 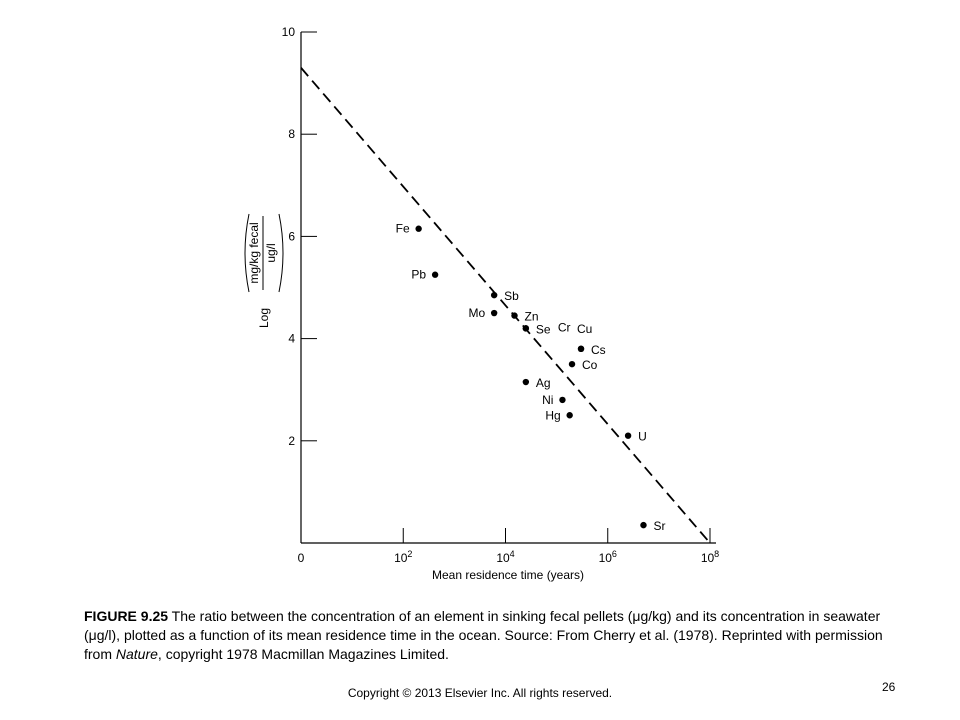 What do you see at coordinates (642, 437) in the screenshot?
I see `point-label-u: U` at bounding box center [642, 437].